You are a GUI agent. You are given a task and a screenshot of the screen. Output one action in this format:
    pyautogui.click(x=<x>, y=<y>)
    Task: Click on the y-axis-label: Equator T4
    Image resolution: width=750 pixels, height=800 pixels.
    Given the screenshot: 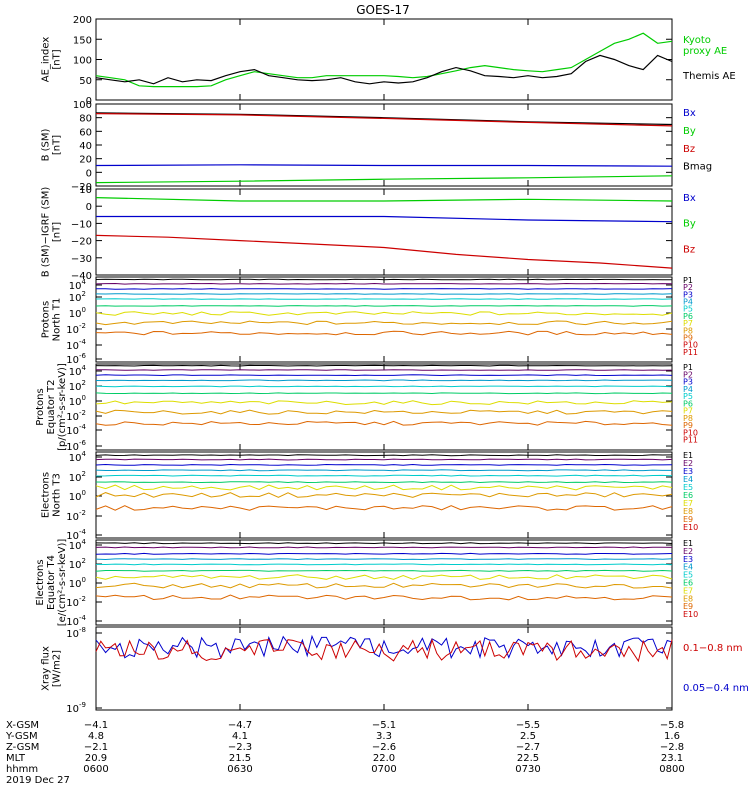 What is the action you would take?
    pyautogui.click(x=51, y=582)
    